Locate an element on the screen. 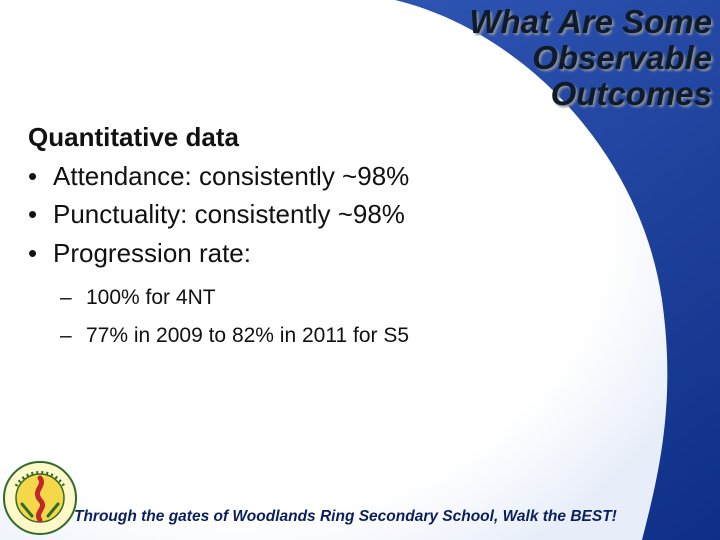 This screenshot has width=720, height=540. sub-bullet-item: – 77% in 2009 to 82% in 2011 for S5 is located at coordinates (308, 335).